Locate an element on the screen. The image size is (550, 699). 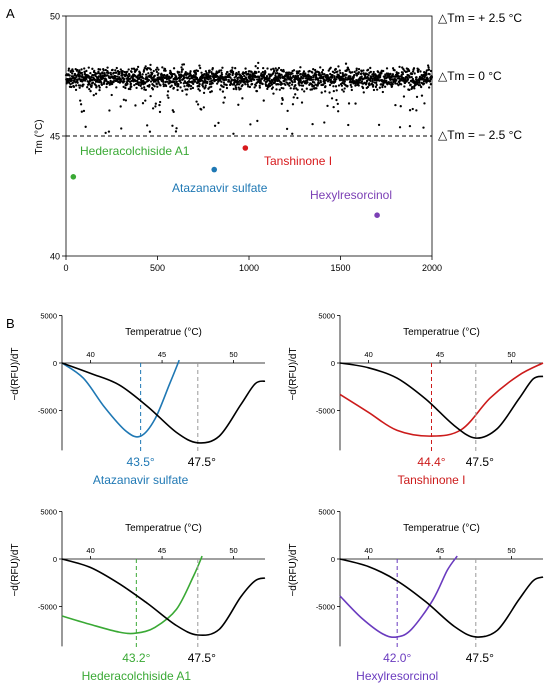
dmso-curve is located at coordinates (163, 403).